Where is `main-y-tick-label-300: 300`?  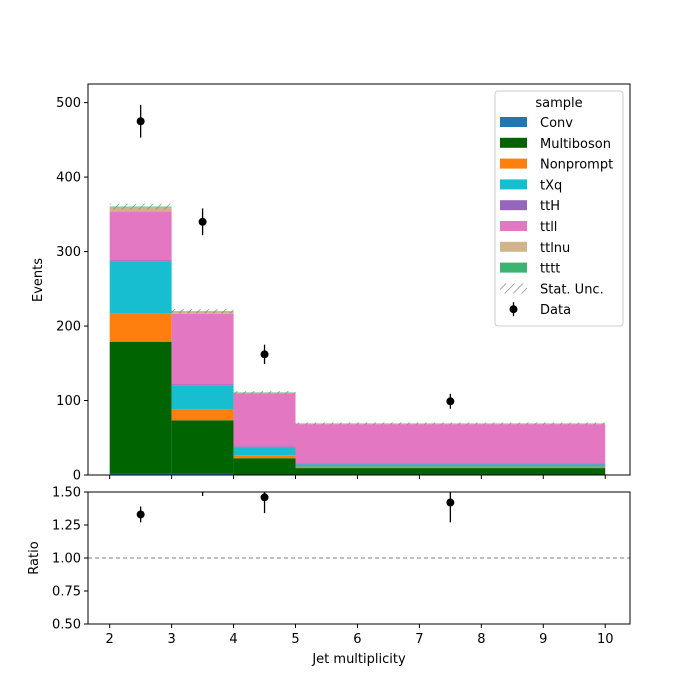 main-y-tick-label-300: 300 is located at coordinates (68, 252).